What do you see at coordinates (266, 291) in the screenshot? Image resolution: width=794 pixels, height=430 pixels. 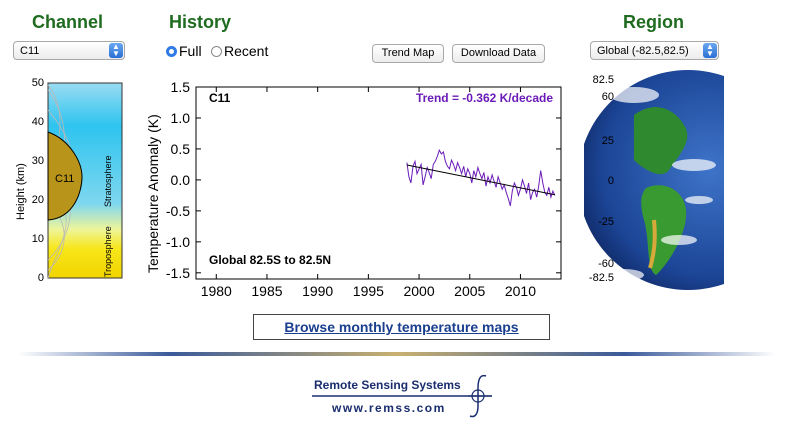 I see `x-tick-label: 1985` at bounding box center [266, 291].